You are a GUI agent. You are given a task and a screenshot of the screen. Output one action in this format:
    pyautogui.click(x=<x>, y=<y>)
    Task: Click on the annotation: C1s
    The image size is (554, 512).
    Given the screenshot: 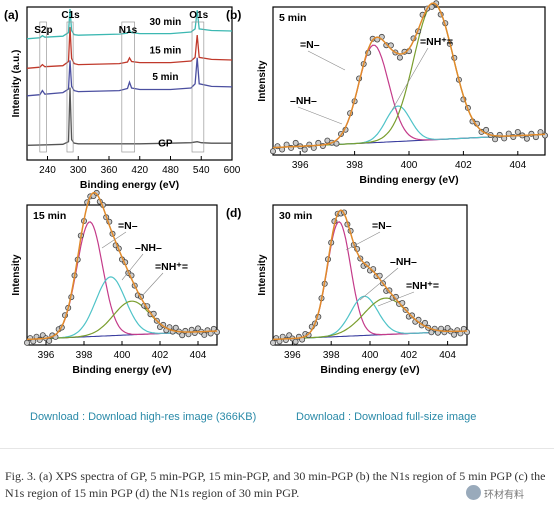 What is the action you would take?
    pyautogui.click(x=70, y=15)
    